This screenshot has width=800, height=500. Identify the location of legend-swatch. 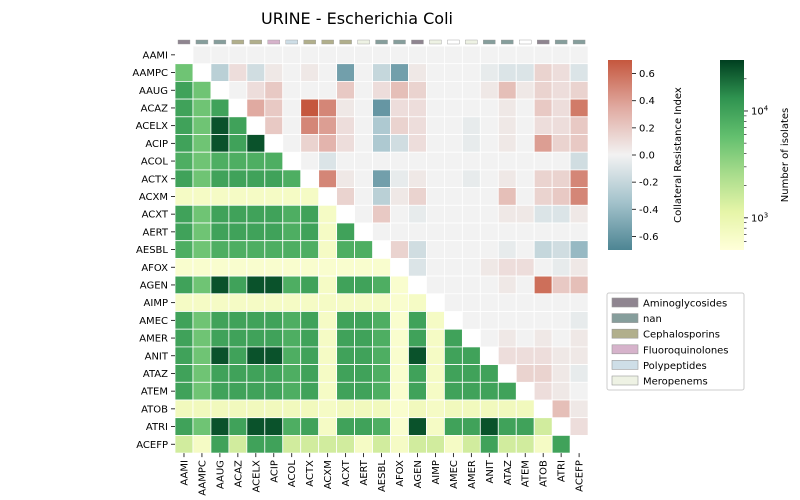
(625, 365).